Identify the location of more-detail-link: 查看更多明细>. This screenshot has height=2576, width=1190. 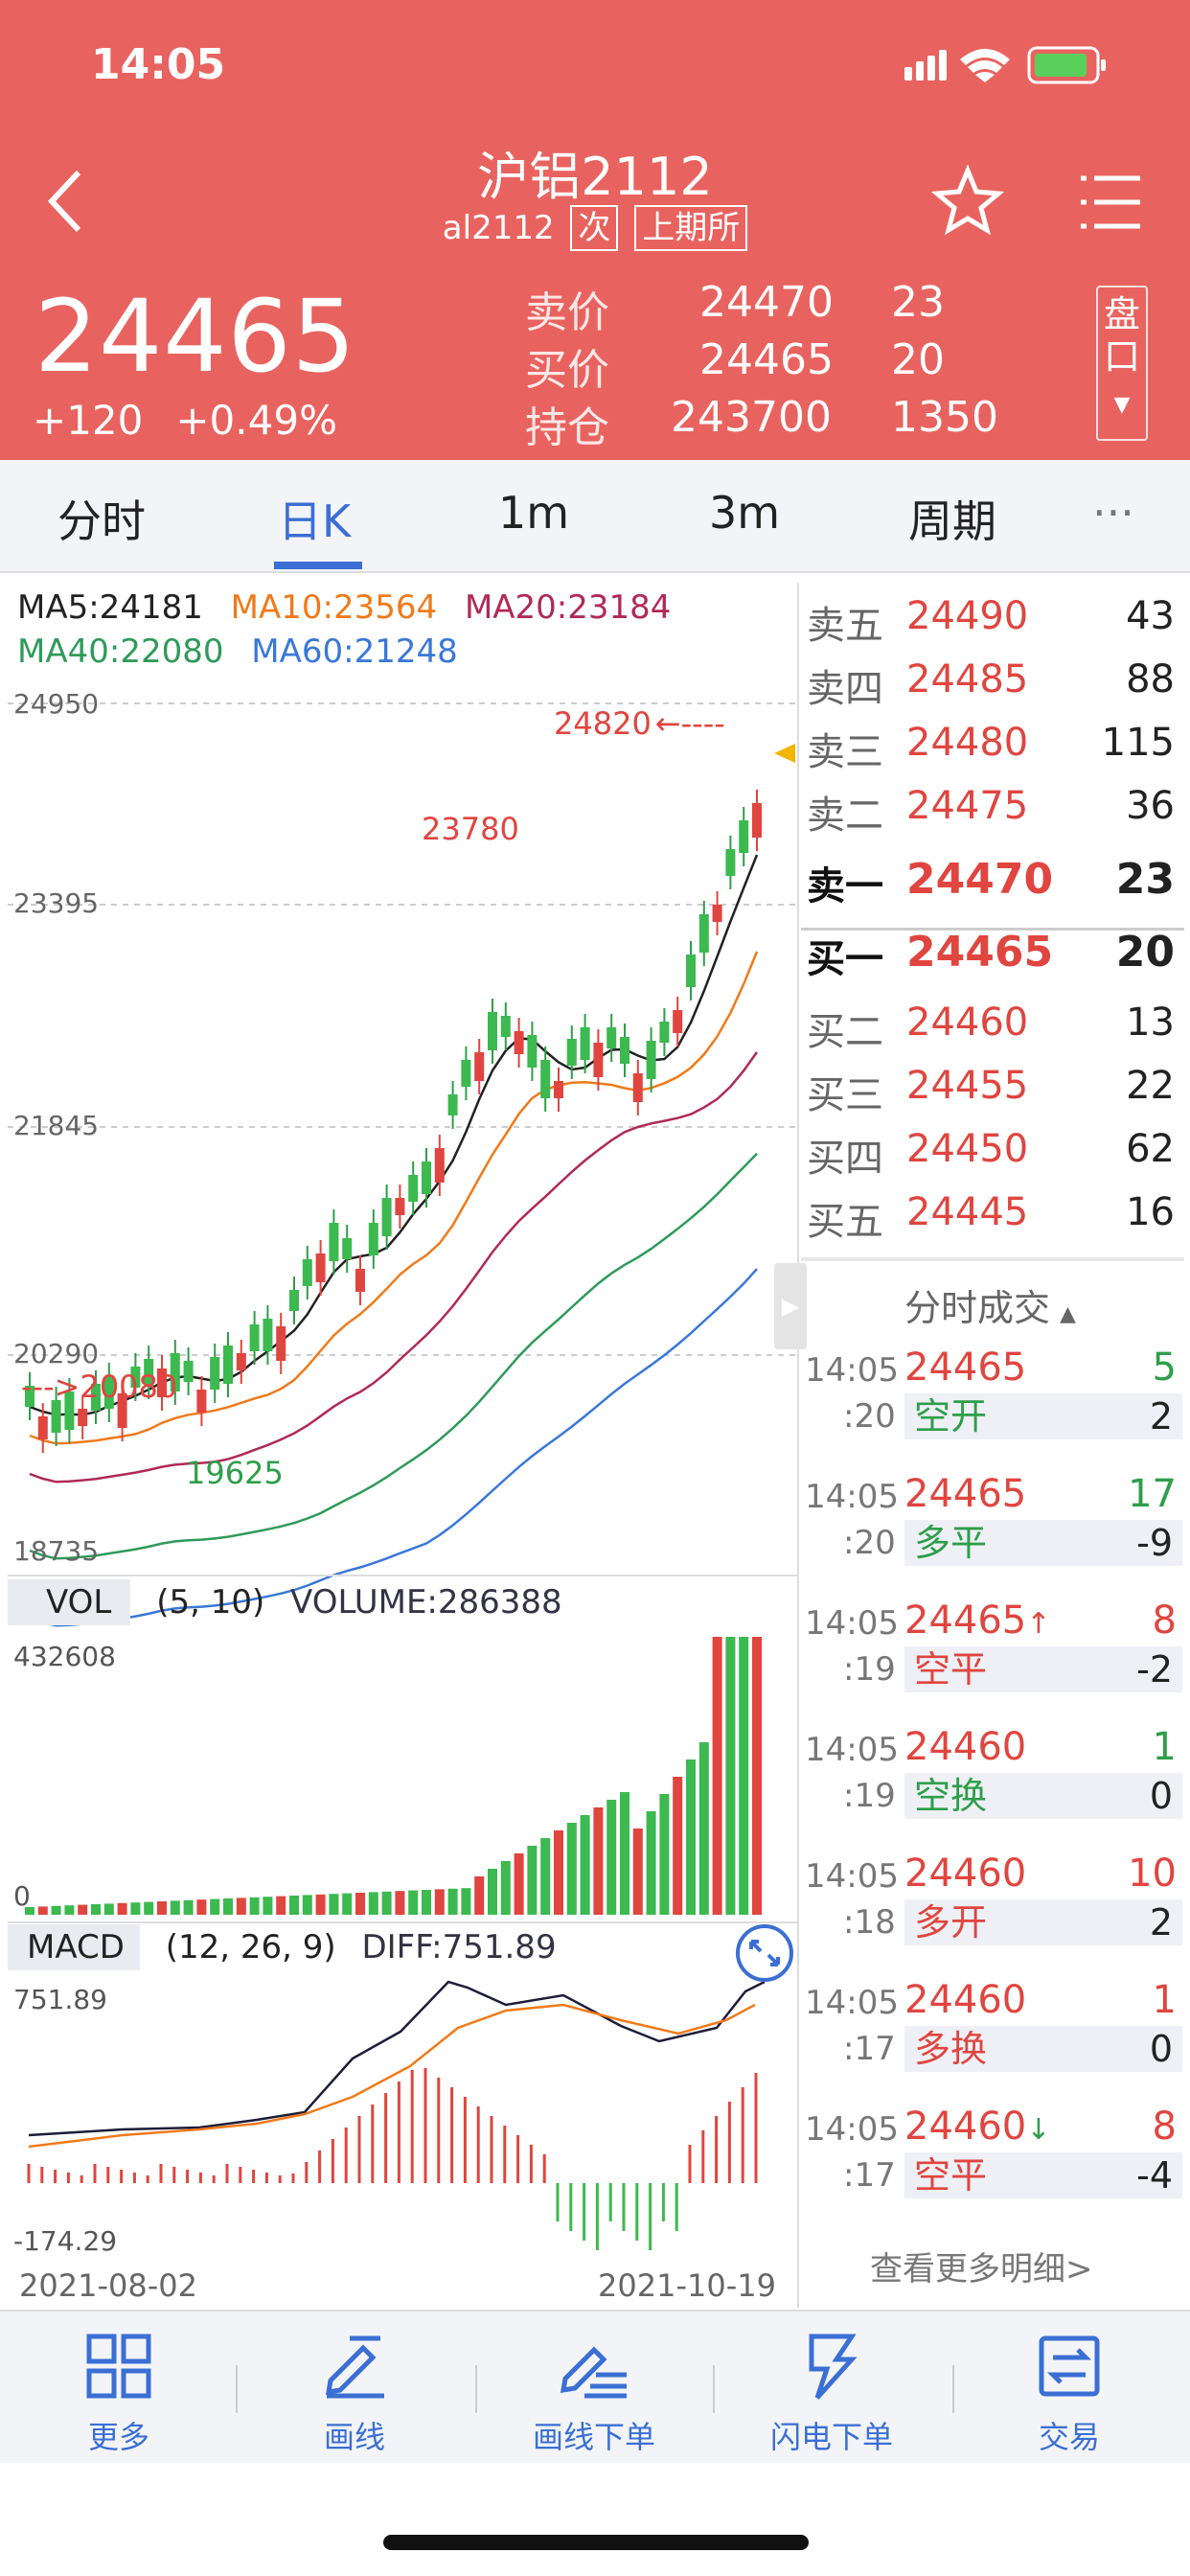
(982, 2269).